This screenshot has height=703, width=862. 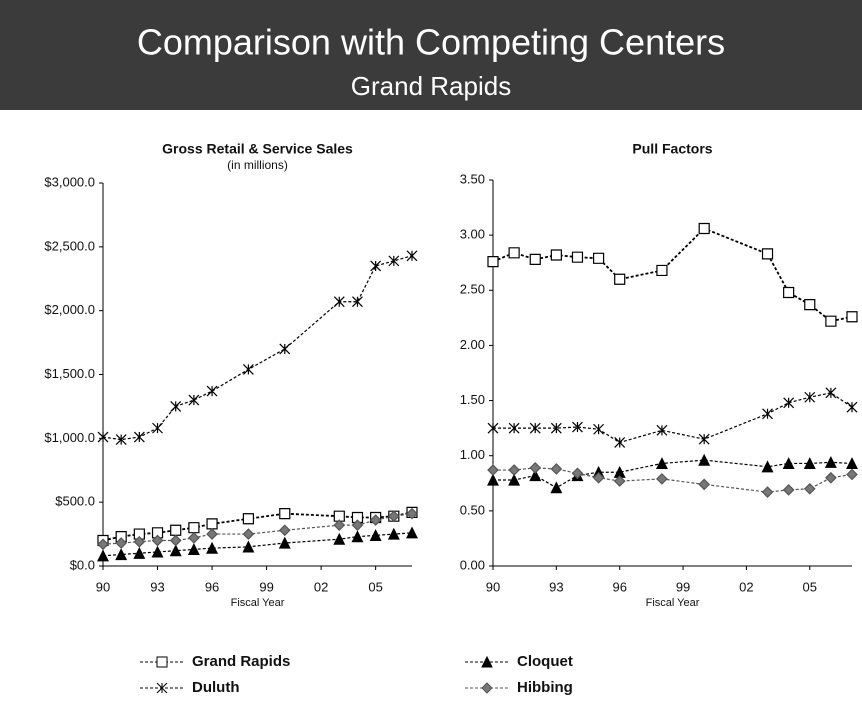 I want to click on y-tick-label: 1.00, so click(x=472, y=454).